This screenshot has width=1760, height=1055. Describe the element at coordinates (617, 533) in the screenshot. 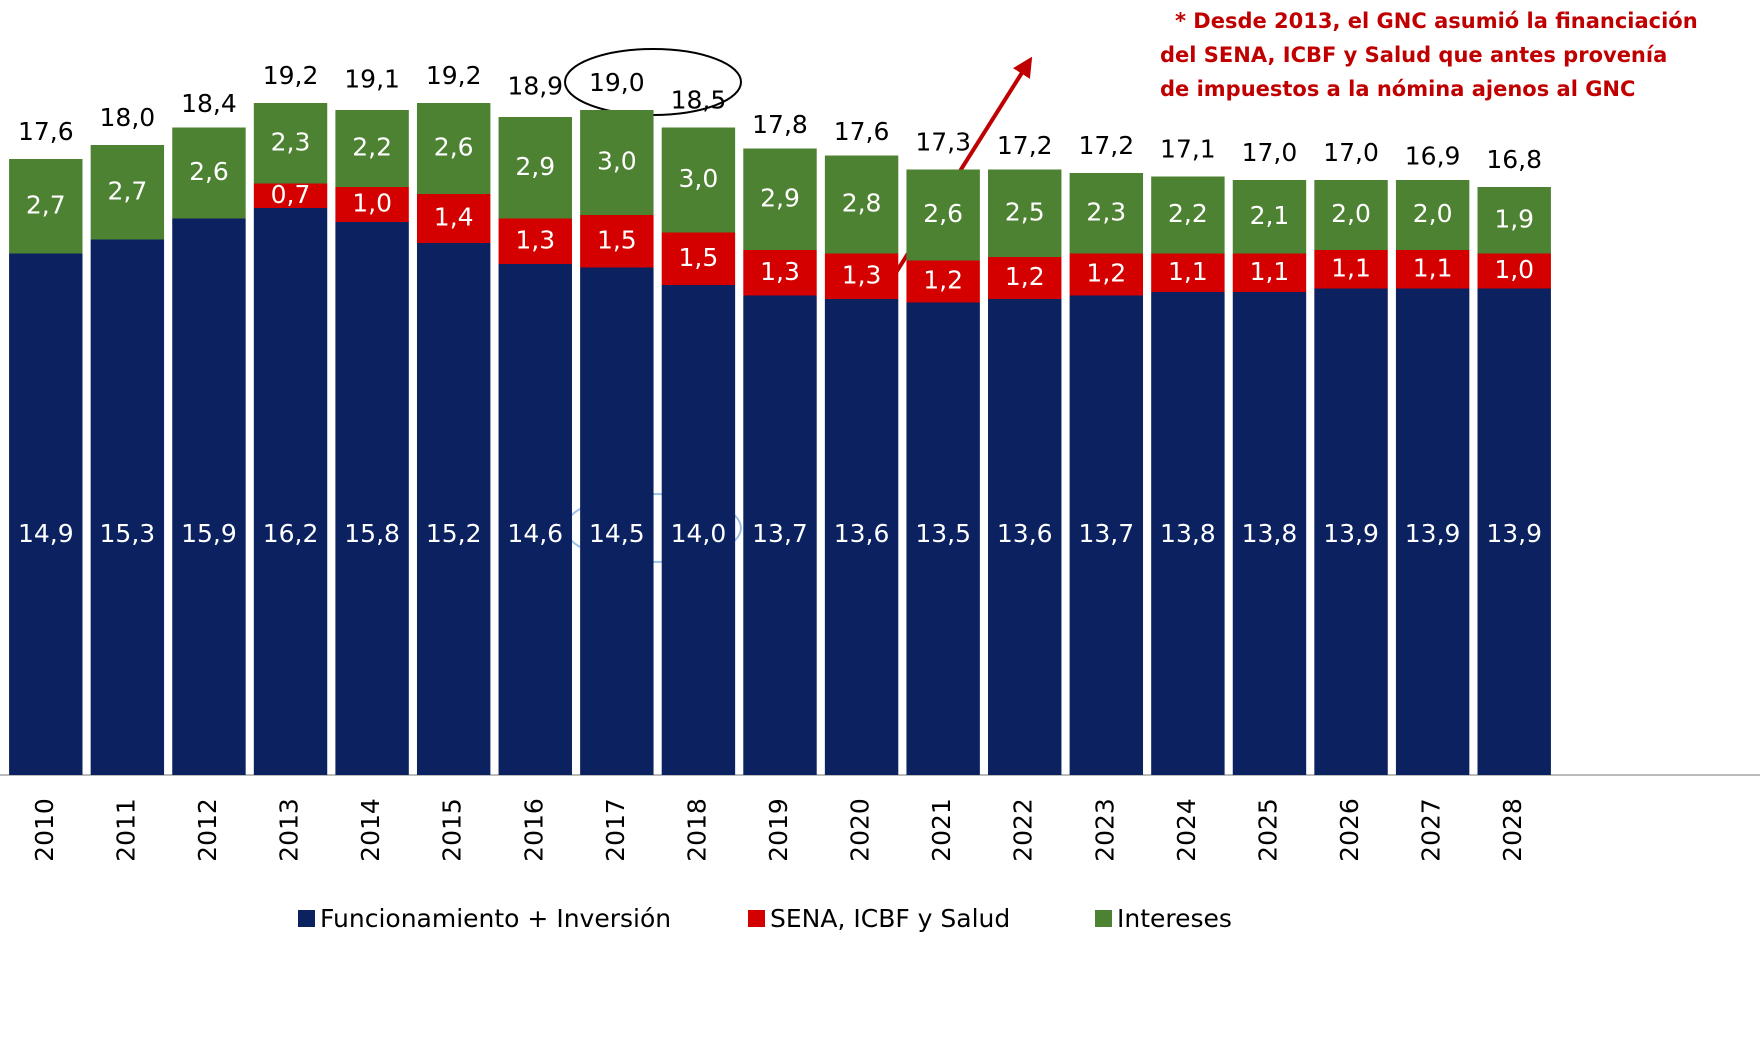

I see `value-label: 14,5` at that location.